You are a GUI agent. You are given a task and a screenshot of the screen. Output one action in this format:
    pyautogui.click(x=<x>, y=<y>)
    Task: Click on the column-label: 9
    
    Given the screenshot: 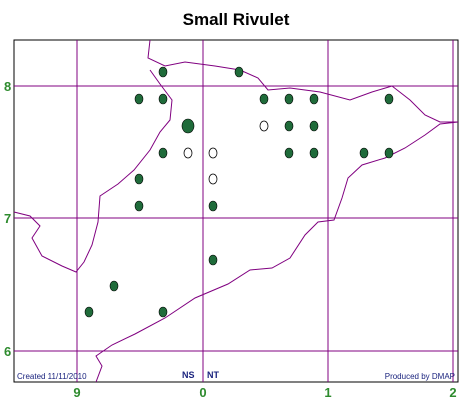 What is the action you would take?
    pyautogui.click(x=76, y=392)
    